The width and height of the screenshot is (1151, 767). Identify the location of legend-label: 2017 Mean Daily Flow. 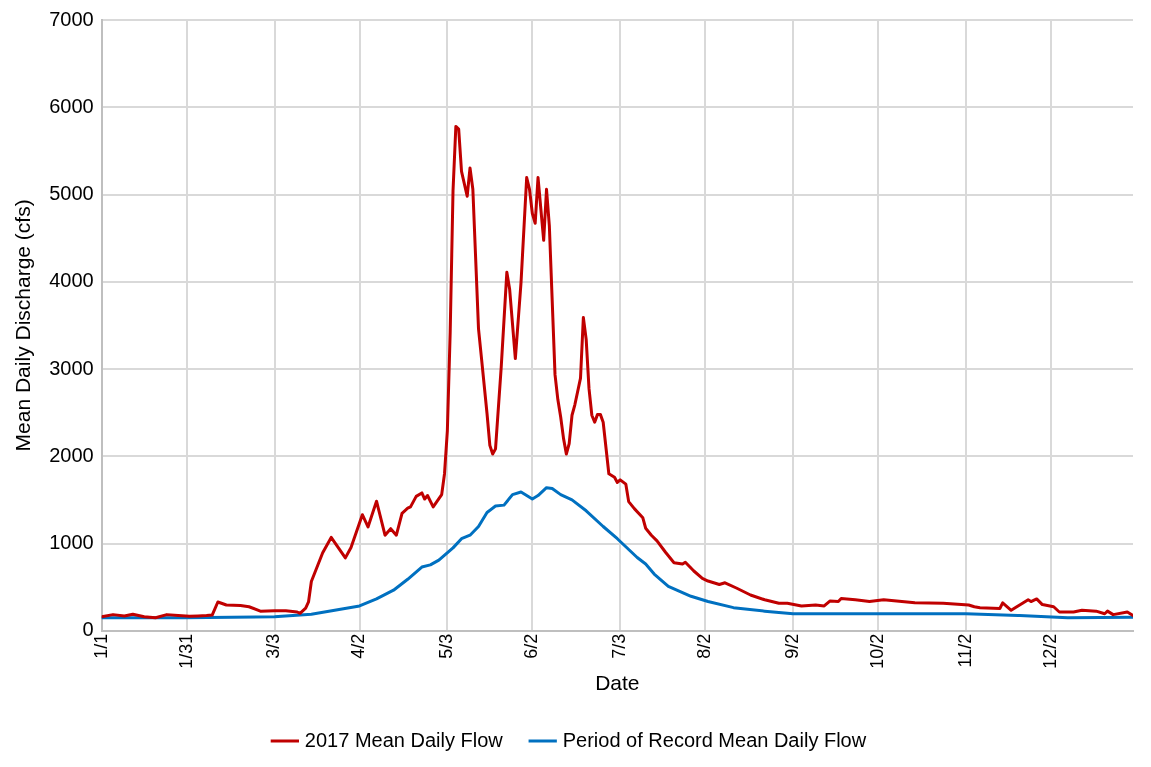
(404, 739).